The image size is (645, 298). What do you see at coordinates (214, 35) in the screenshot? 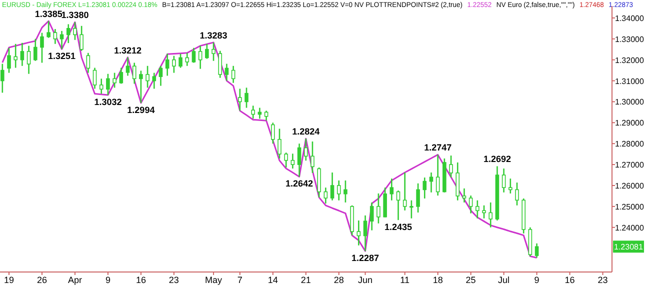
I see `annotation: 1.3283` at bounding box center [214, 35].